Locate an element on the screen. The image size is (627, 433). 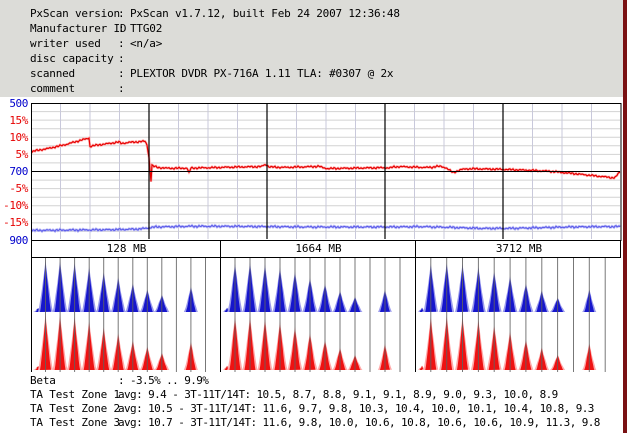
scan-info-row: Manufacturer ID: TTG02 is located at coordinates (310, 28).